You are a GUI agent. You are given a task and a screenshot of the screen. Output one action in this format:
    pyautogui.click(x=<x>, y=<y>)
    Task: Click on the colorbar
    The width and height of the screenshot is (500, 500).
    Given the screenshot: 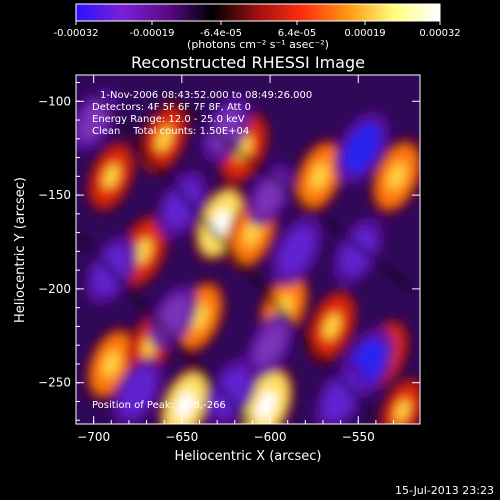 What is the action you would take?
    pyautogui.click(x=258, y=12)
    